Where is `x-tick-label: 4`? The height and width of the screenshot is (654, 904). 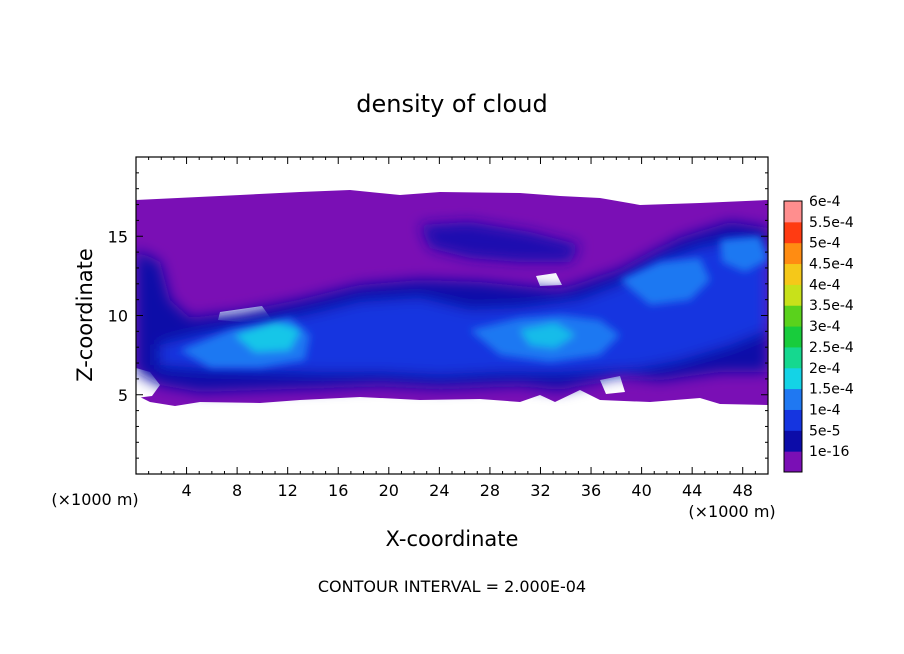 x-tick-label: 4 is located at coordinates (186, 490).